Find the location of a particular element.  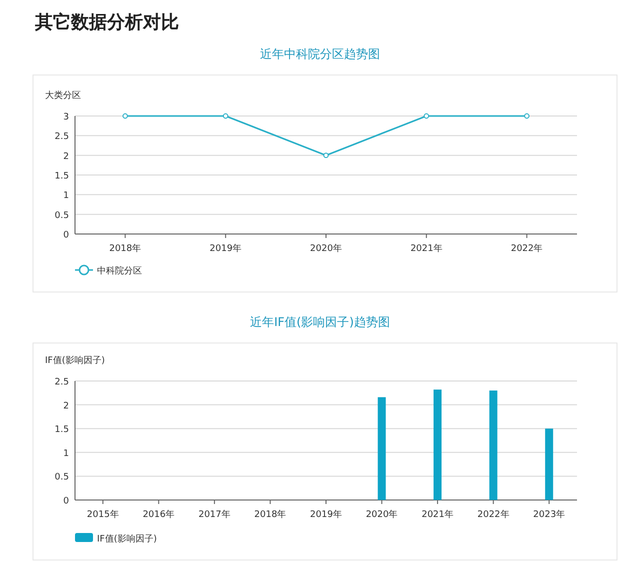

legend-label: 中科院分区 is located at coordinates (119, 271).